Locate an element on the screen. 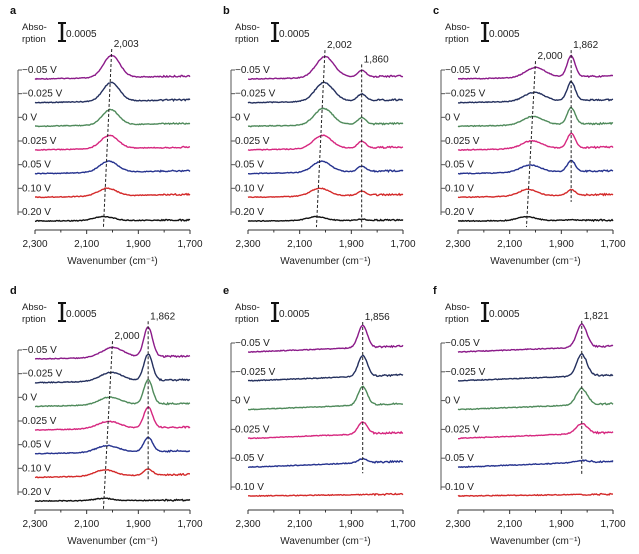 Image resolution: width=639 pixels, height=554 pixels. panel-label: e is located at coordinates (226, 291).